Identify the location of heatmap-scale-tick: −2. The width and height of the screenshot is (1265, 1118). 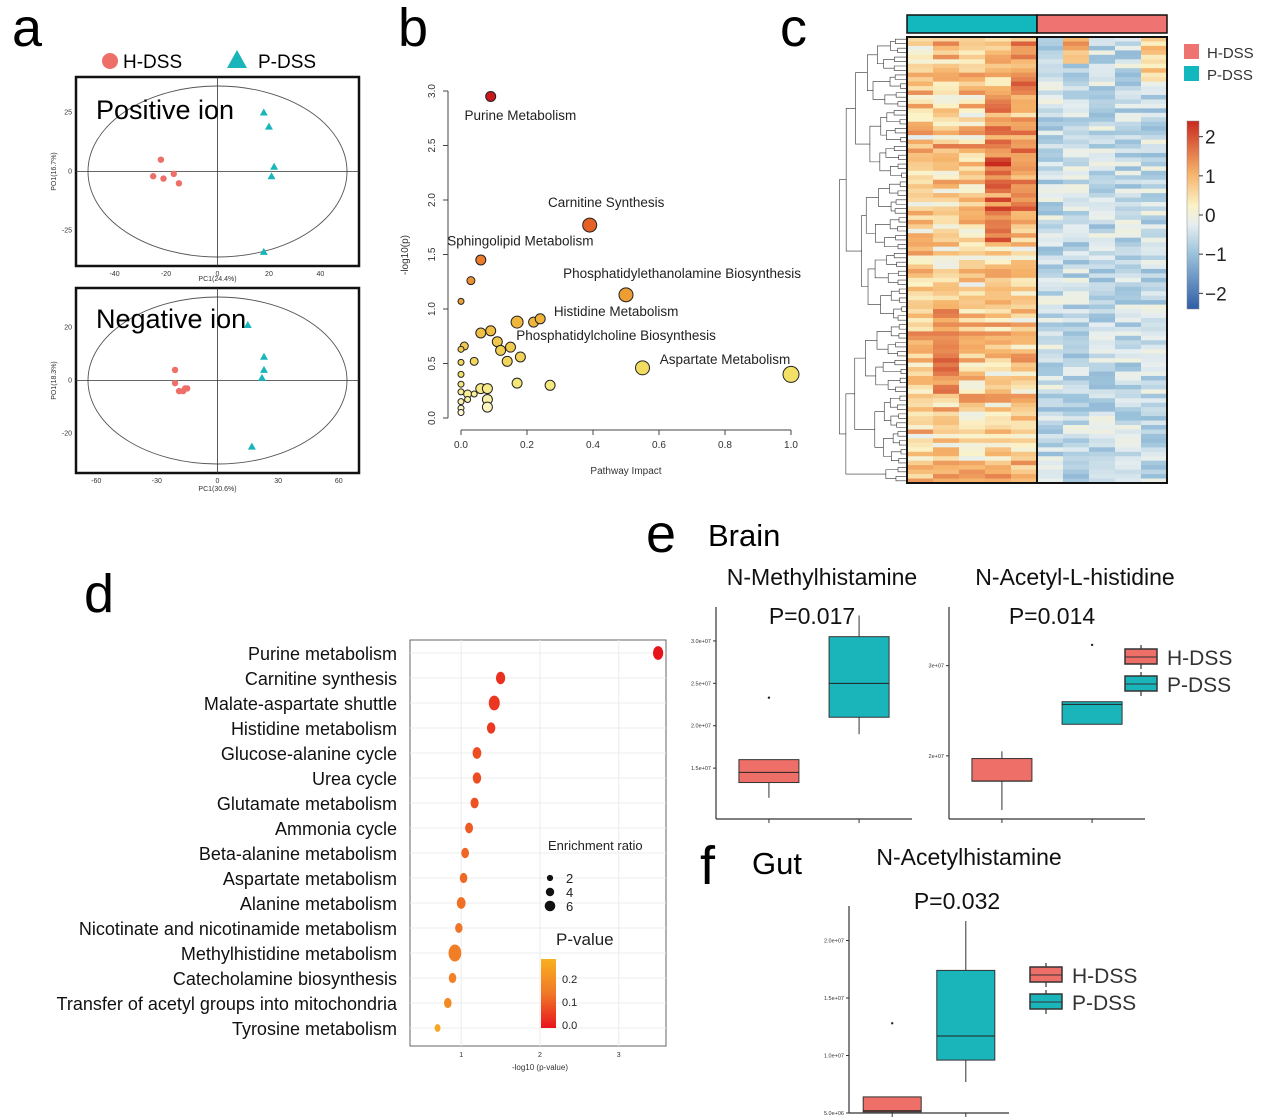
(1216, 294).